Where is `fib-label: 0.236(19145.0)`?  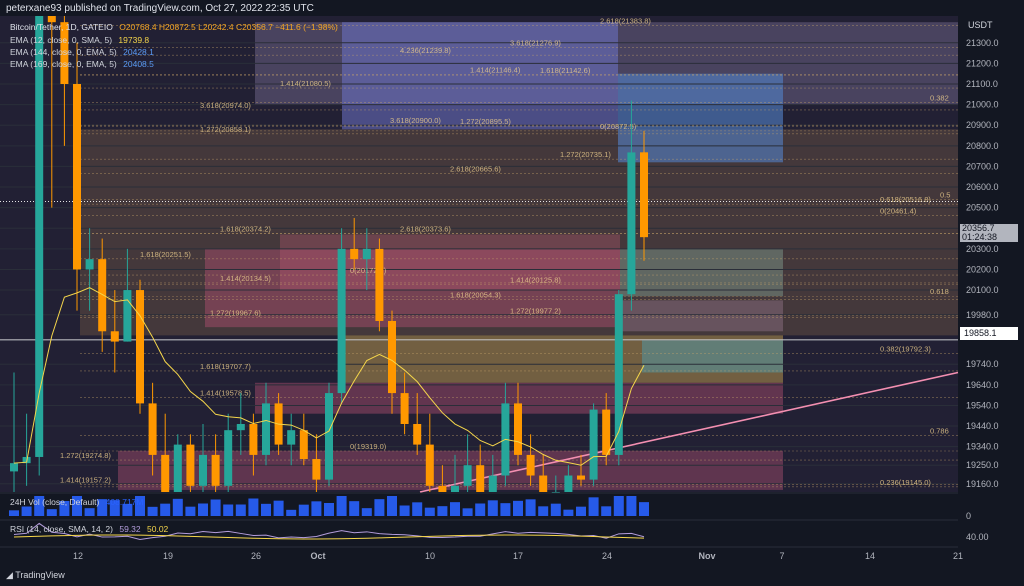
fib-label: 0.236(19145.0) is located at coordinates (905, 482).